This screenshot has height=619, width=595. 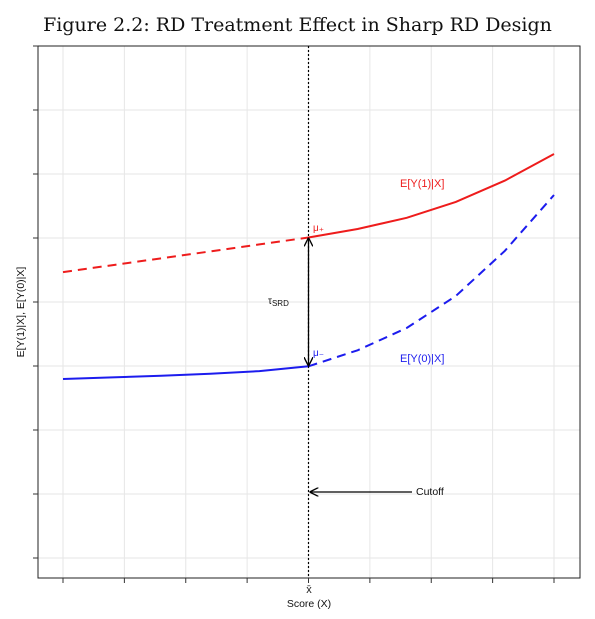 What do you see at coordinates (431, 196) in the screenshot?
I see `series-line-y1-right` at bounding box center [431, 196].